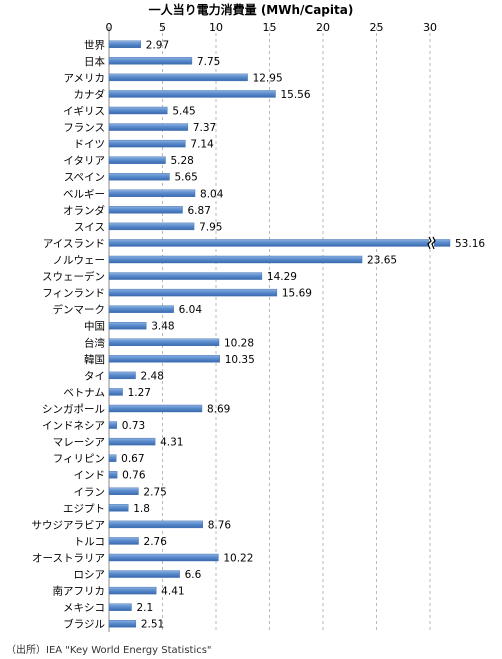 Image resolution: width=502 pixels, height=659 pixels. I want to click on value-label: 6.04, so click(191, 310).